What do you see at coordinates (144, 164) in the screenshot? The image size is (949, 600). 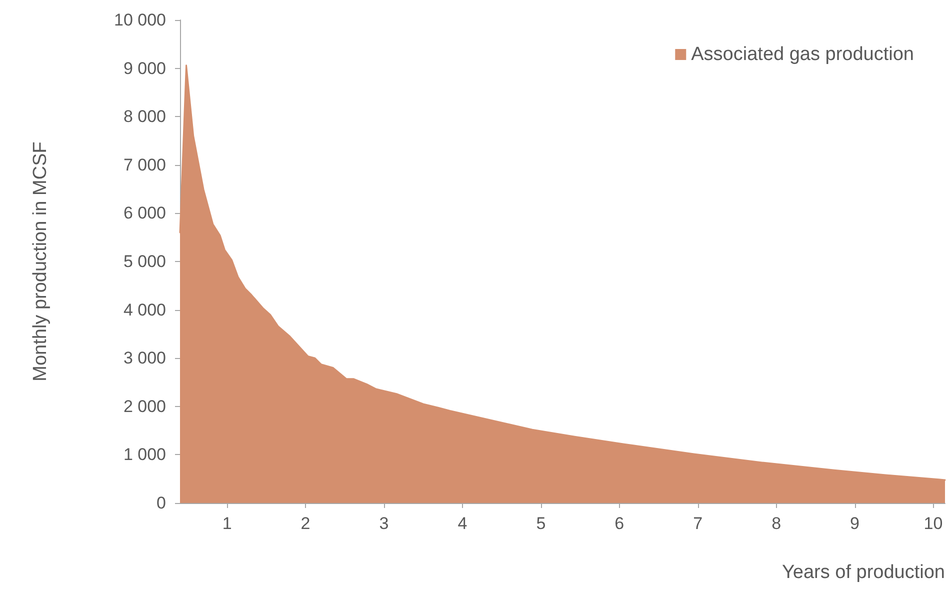 I see `y-tick-label: 7 000` at bounding box center [144, 164].